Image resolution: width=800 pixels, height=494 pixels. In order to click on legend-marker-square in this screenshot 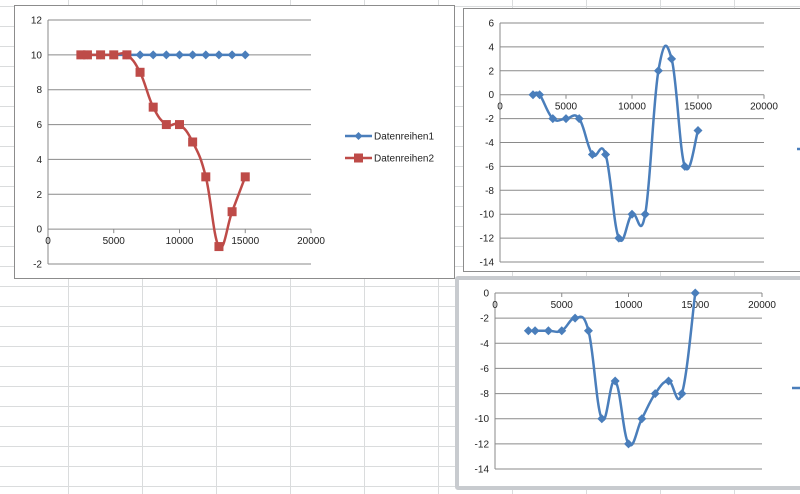, I will do `click(358, 158)`.